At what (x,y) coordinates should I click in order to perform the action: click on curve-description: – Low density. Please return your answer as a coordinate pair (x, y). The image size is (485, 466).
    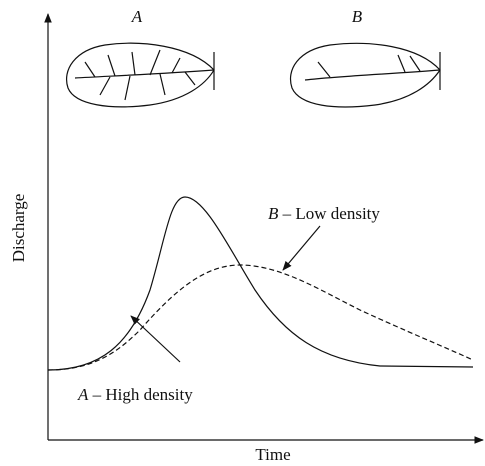
    Looking at the image, I should click on (331, 213).